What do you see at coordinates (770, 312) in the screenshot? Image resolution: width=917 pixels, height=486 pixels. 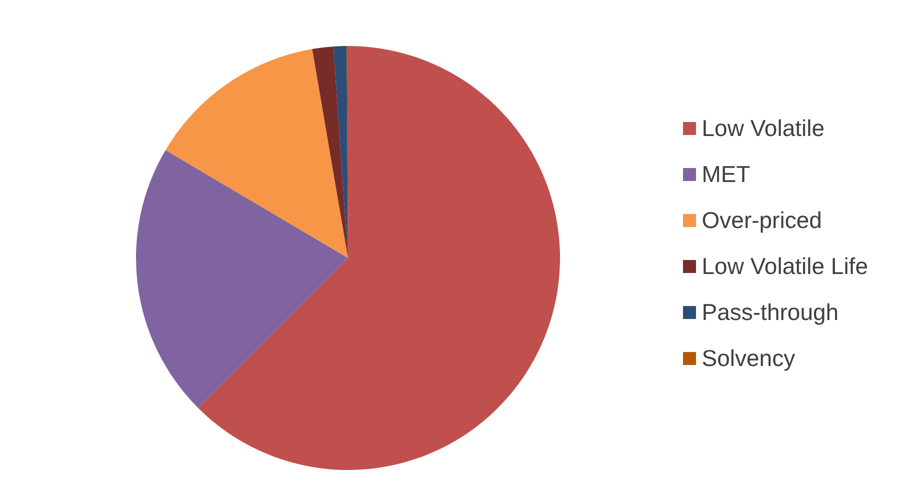 I see `legend-label: Pass-through` at bounding box center [770, 312].